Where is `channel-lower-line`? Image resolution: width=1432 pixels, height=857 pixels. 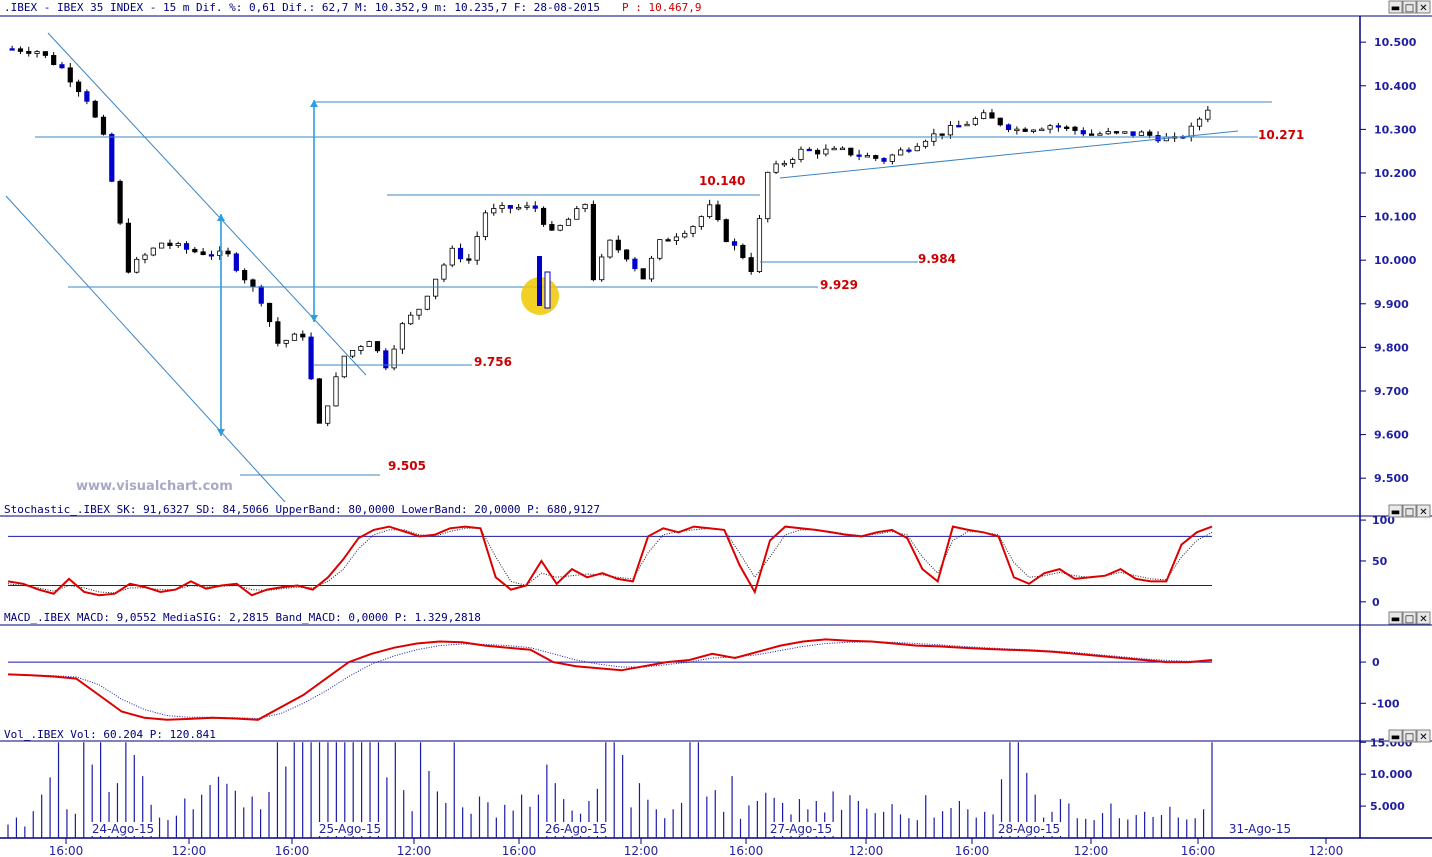
channel-lower-line is located at coordinates (145, 349).